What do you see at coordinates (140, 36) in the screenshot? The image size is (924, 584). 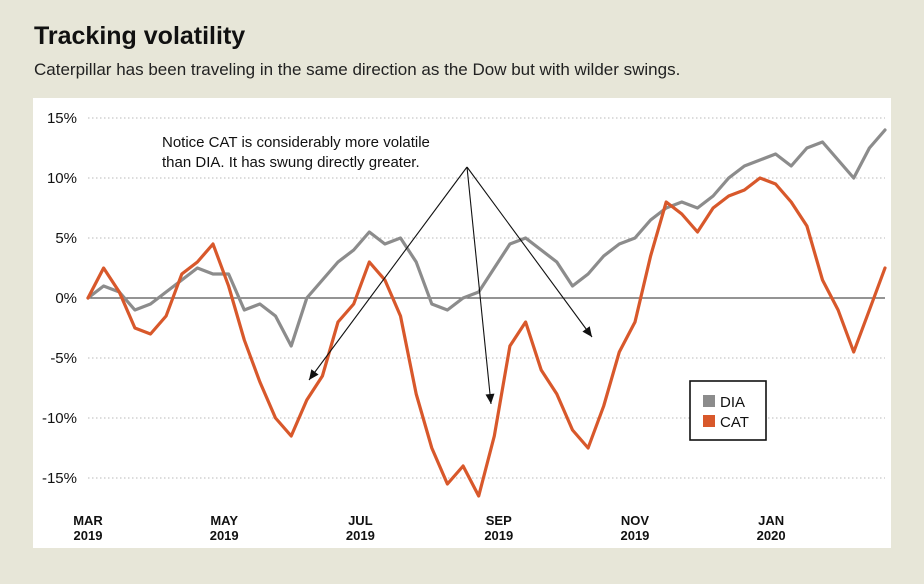 I see `chart-title: Tracking volatility` at bounding box center [140, 36].